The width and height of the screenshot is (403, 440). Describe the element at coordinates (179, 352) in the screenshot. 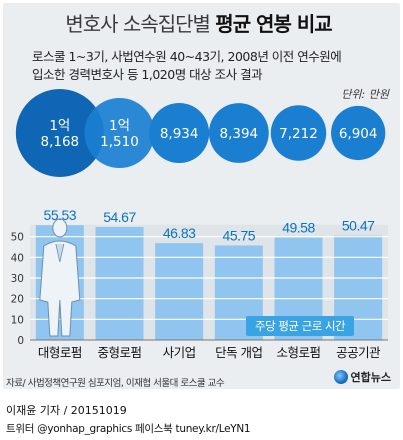

I see `category-label-2: 사기업` at that location.